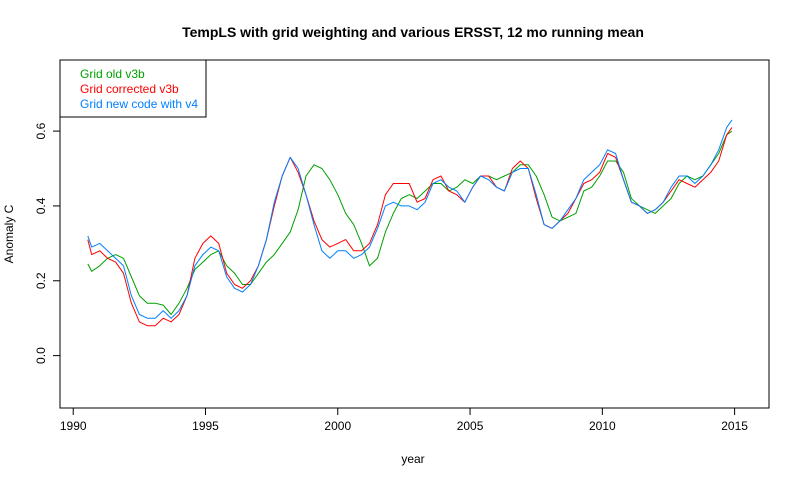  Describe the element at coordinates (9, 233) in the screenshot. I see `y-axis-label: Anomaly C` at that location.